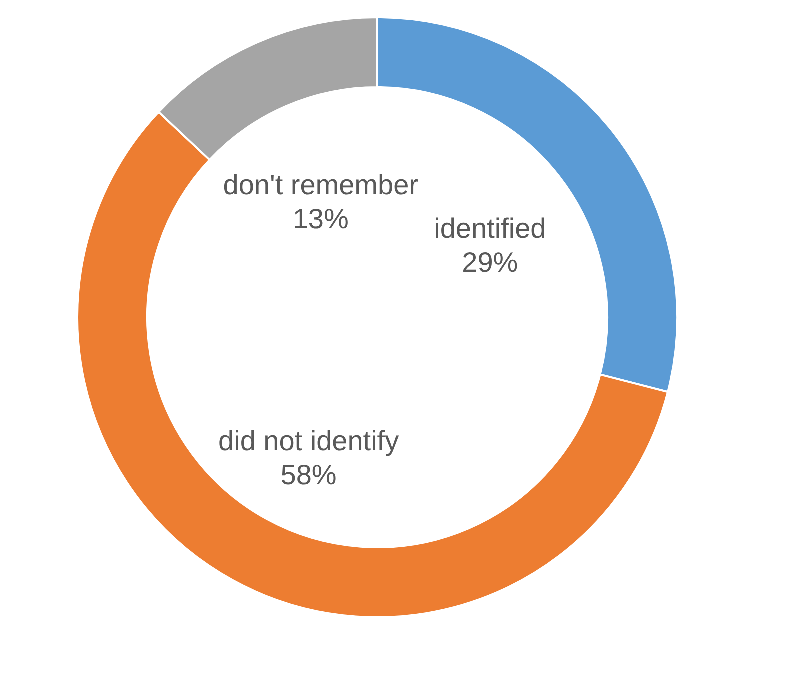  What do you see at coordinates (309, 440) in the screenshot?
I see `slice-label: did not identify` at bounding box center [309, 440].